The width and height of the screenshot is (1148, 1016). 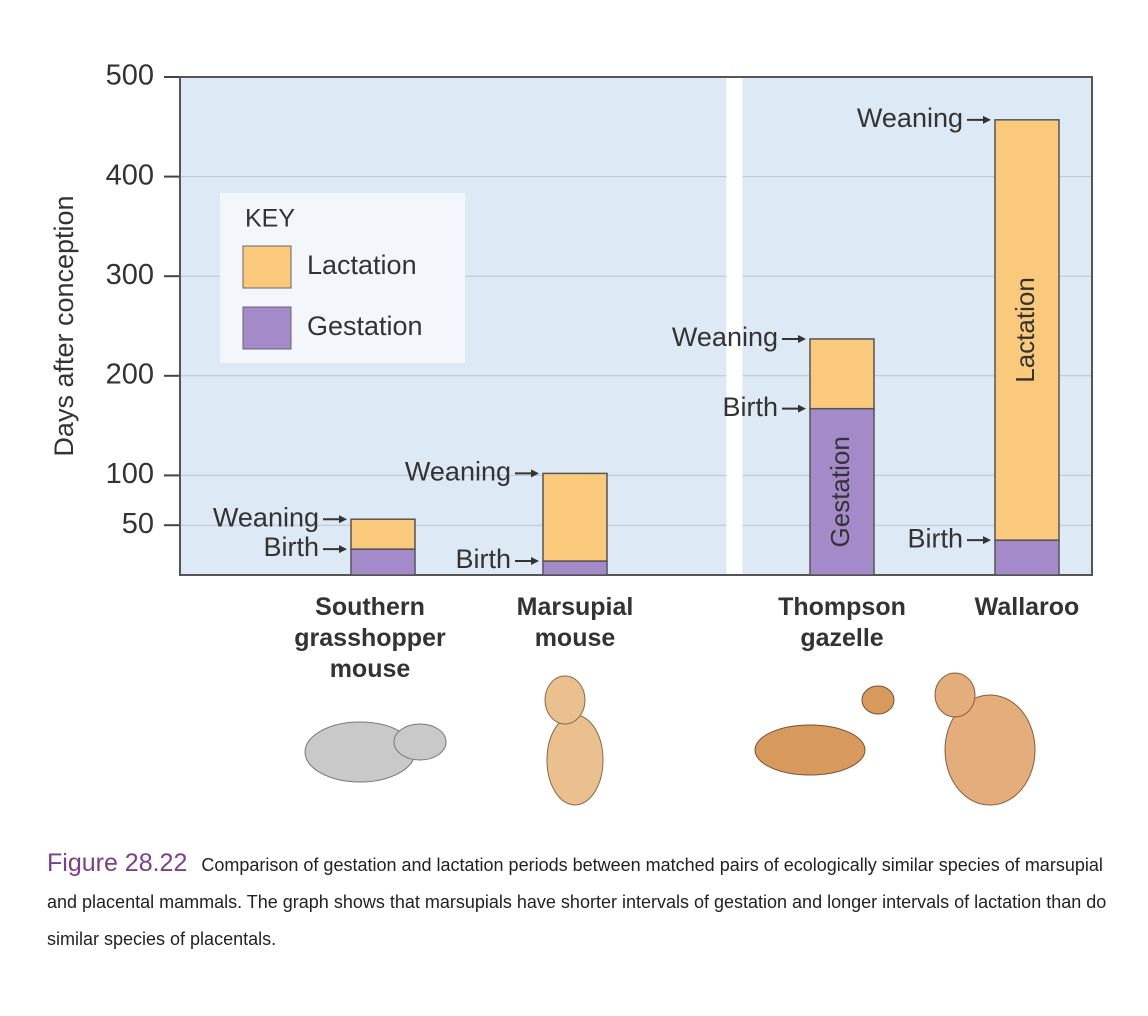 I want to click on x-tick-label: Thompson gazelle, so click(x=842, y=622).